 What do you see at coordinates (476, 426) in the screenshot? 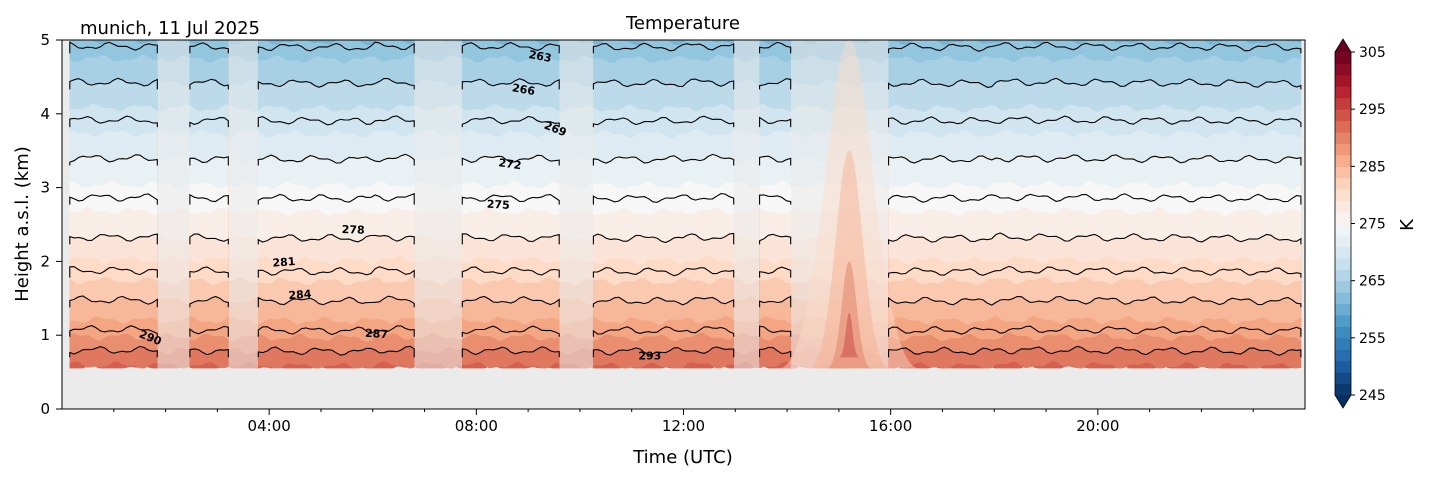
I see `x-tick-label: 08:00` at bounding box center [476, 426].